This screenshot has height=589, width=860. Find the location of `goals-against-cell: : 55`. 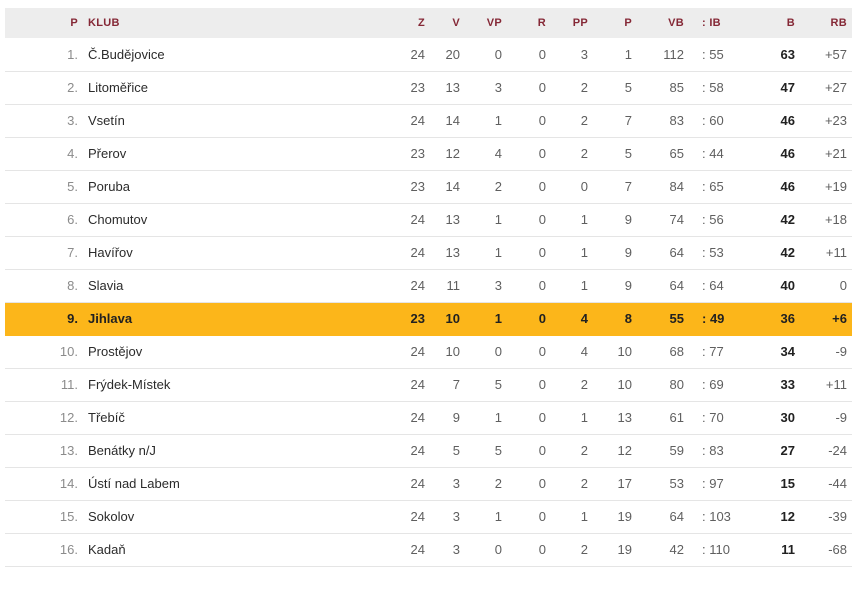

goals-against-cell: : 55 is located at coordinates (723, 55).